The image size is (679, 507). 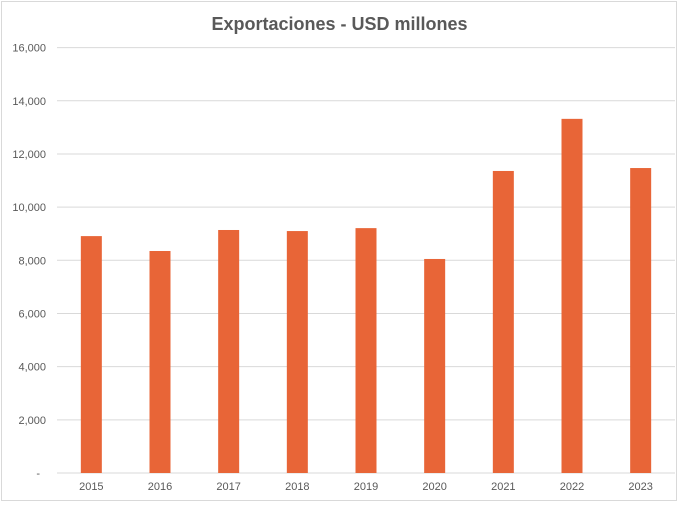 What do you see at coordinates (641, 320) in the screenshot?
I see `bar-2023` at bounding box center [641, 320].